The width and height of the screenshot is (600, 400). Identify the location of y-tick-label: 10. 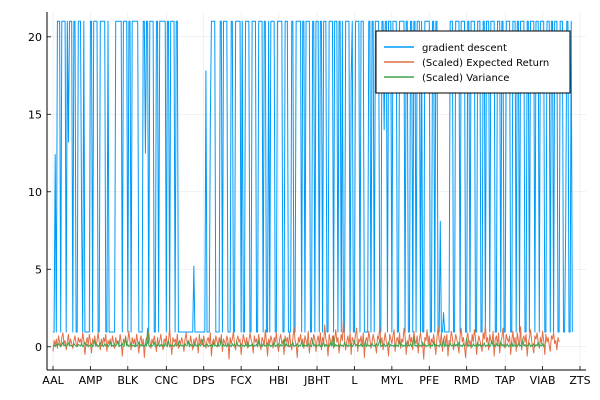
(35, 192).